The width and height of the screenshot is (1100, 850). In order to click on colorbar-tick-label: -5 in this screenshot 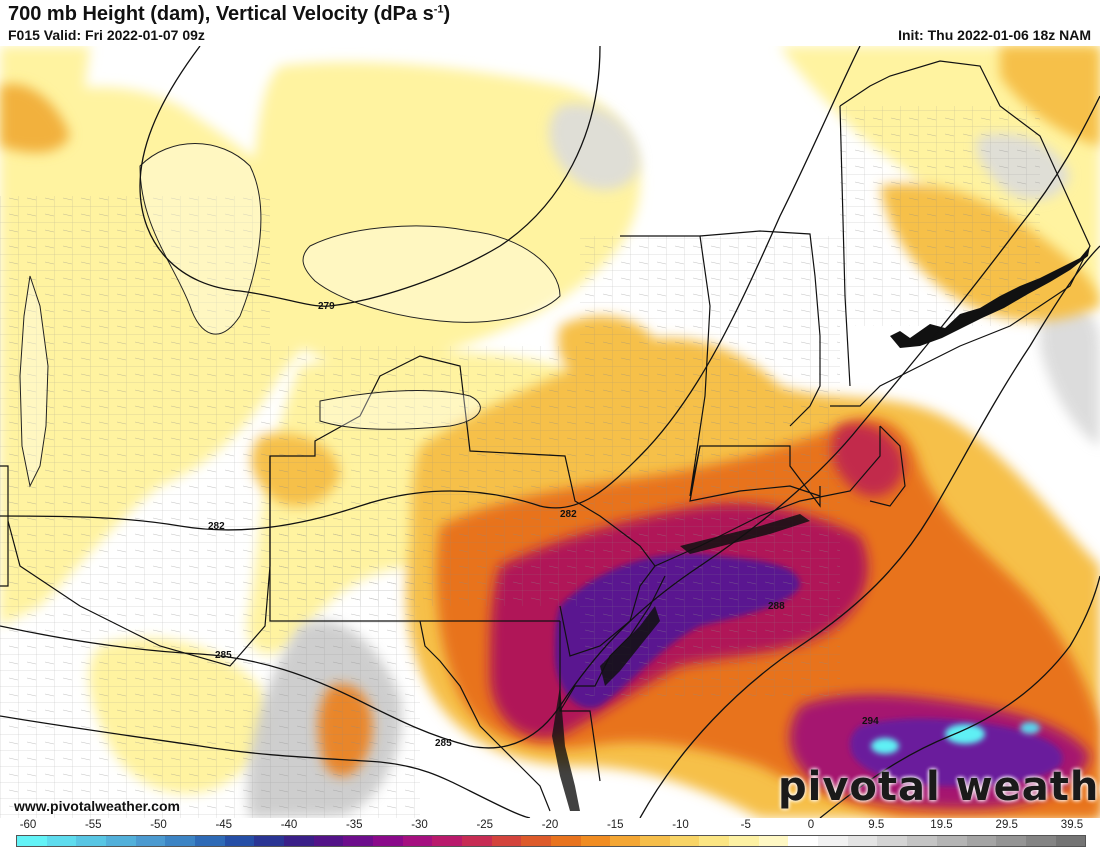, I will do `click(745, 825)`.